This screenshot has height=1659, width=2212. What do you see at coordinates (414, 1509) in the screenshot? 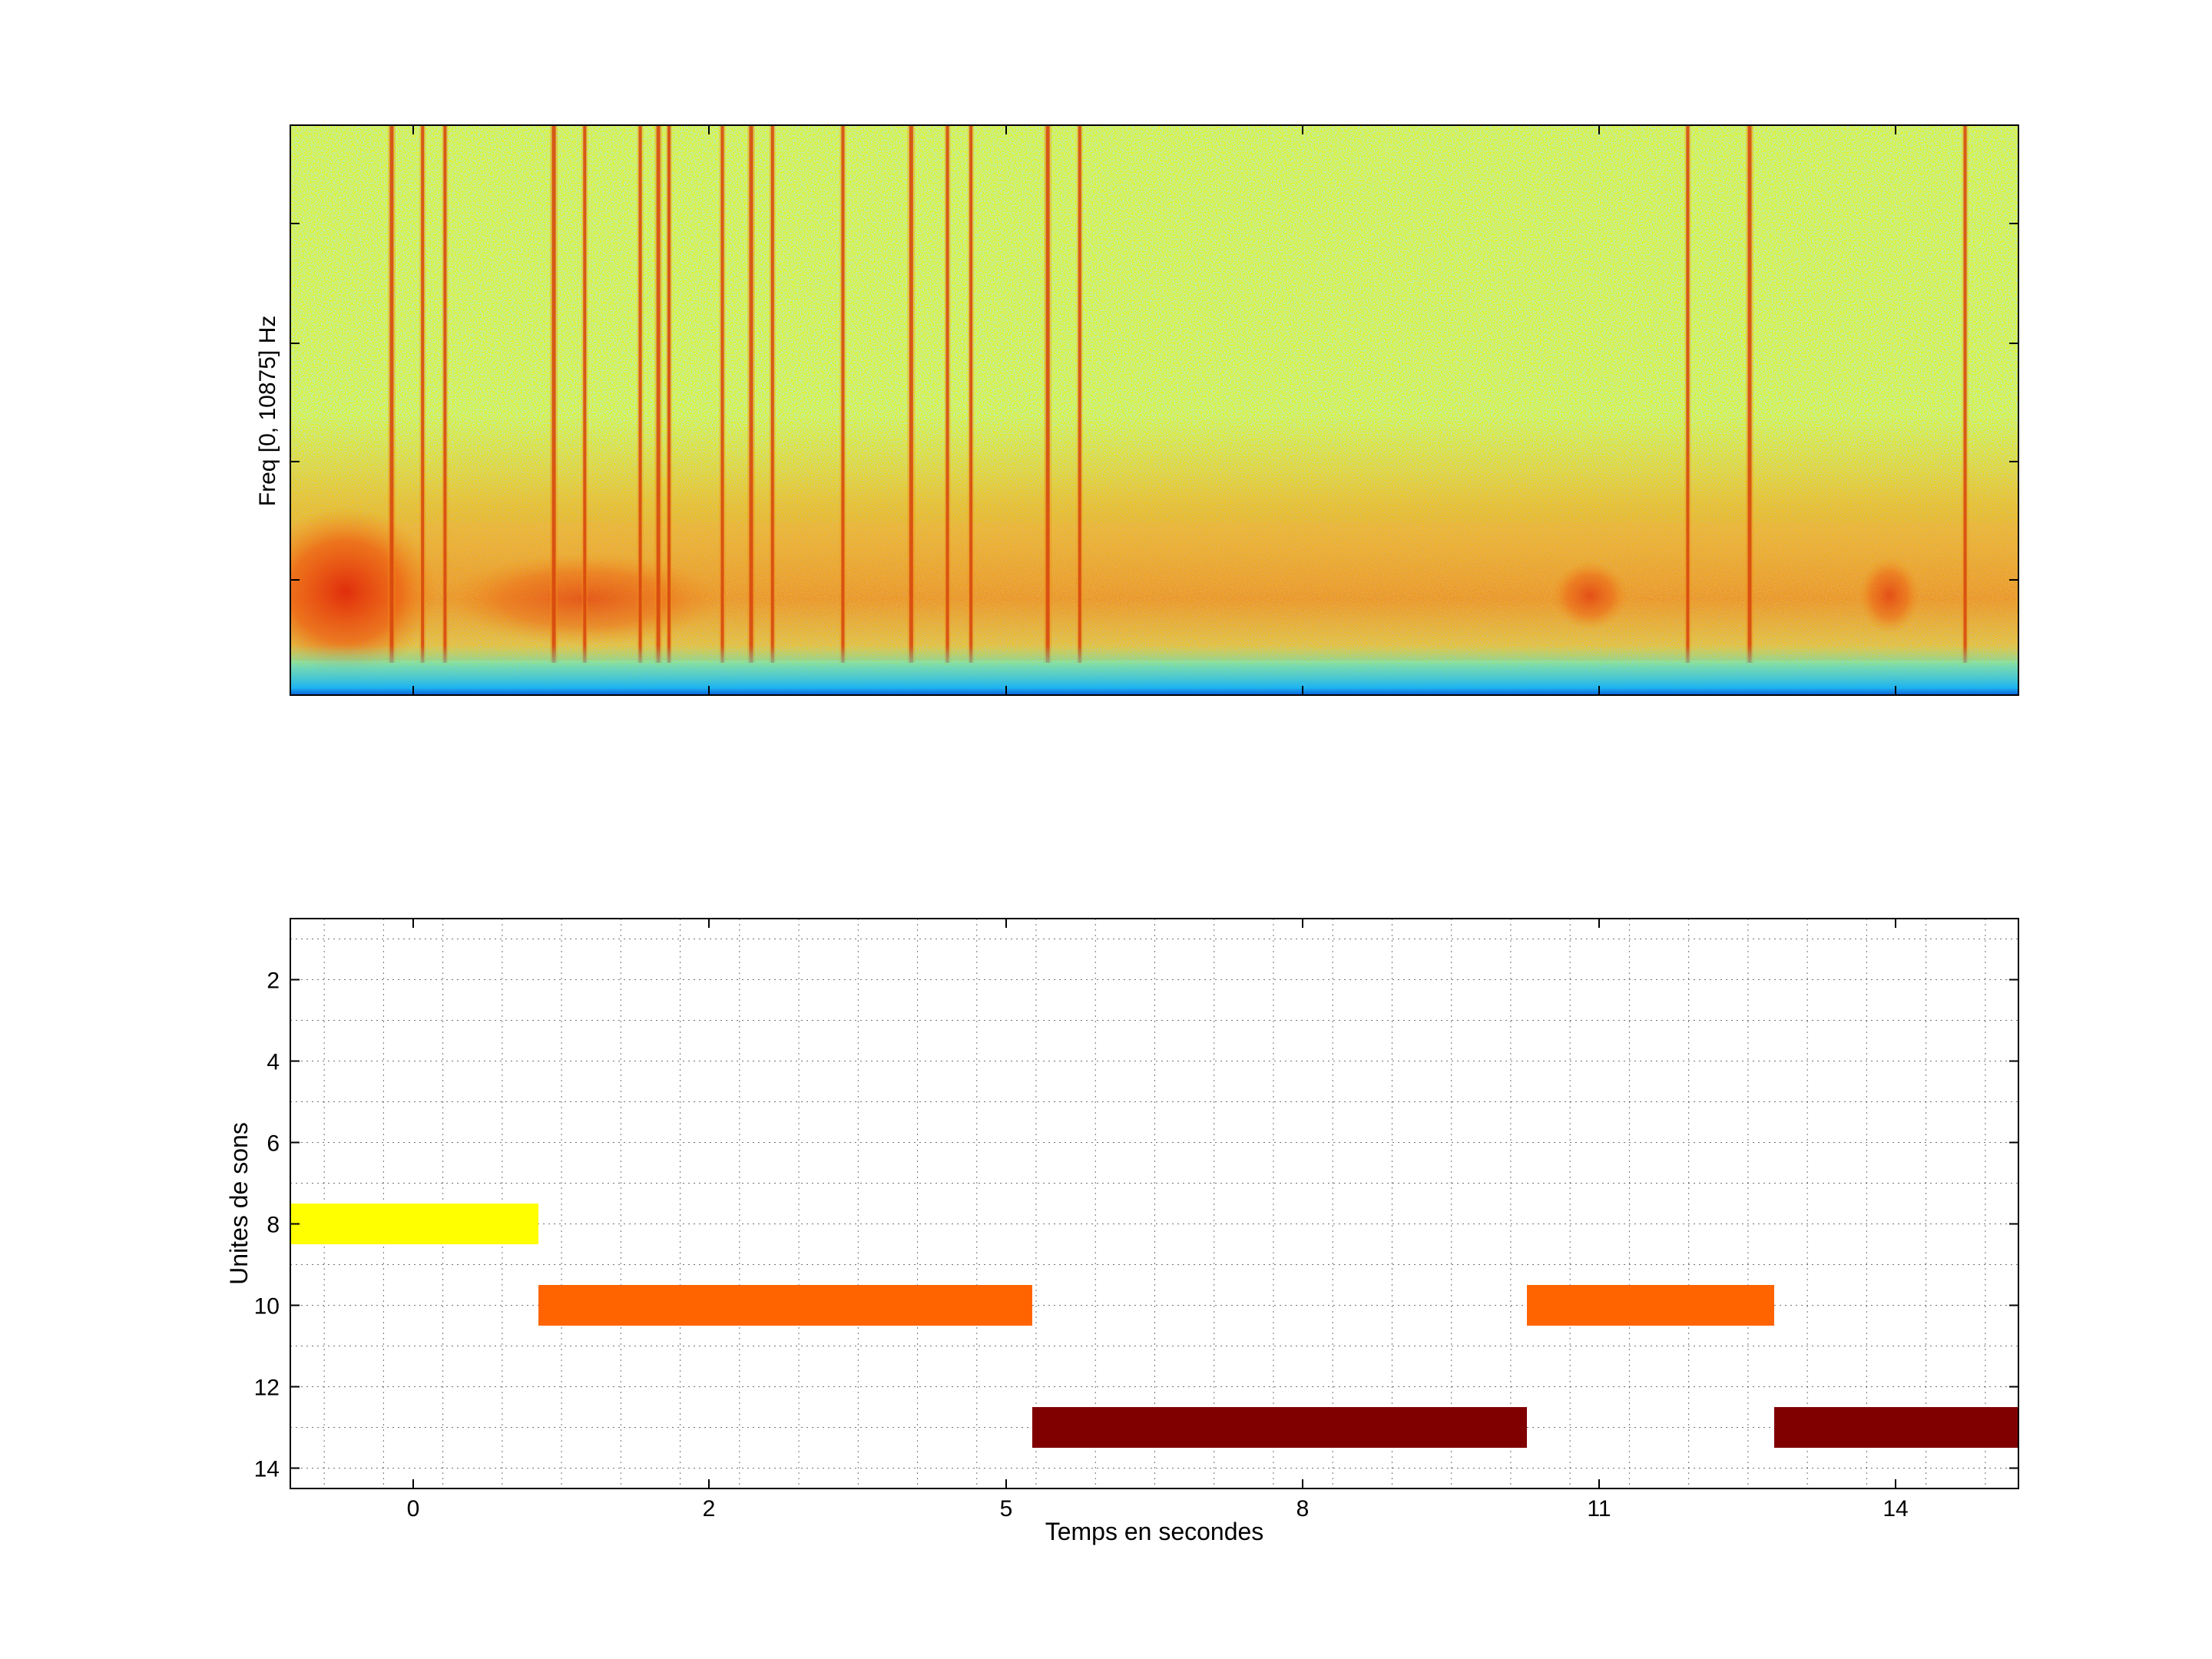
I see `x-tick-label: 0` at bounding box center [414, 1509].